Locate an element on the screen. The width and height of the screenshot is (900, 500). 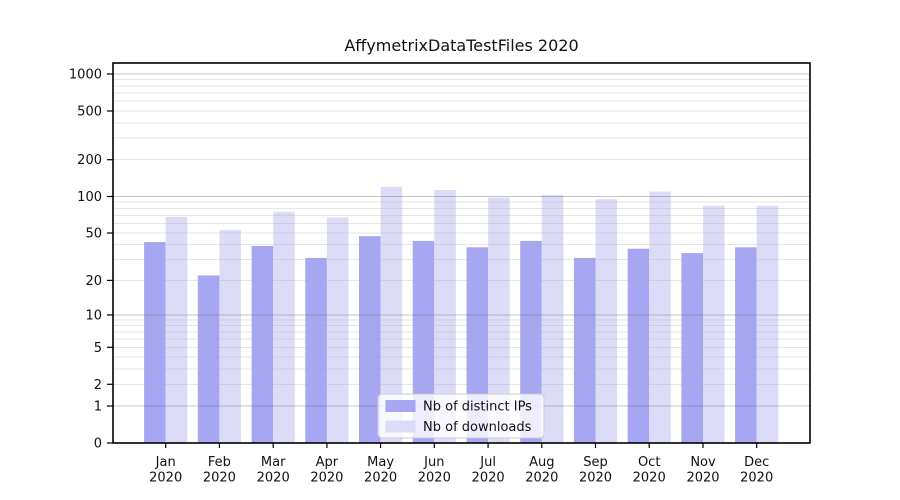
x-tick-label-month-mar: Mar is located at coordinates (273, 462).